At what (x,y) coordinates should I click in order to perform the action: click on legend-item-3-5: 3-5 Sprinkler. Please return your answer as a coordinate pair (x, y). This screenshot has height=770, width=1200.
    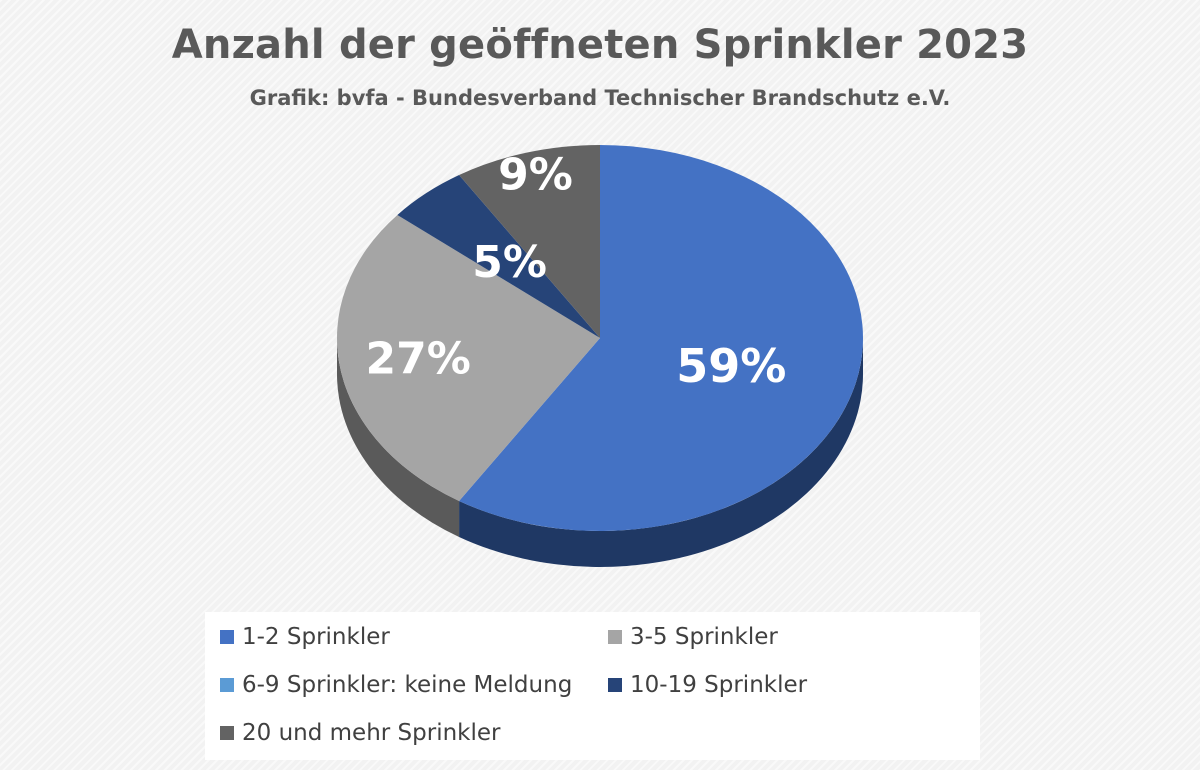
    Looking at the image, I should click on (693, 637).